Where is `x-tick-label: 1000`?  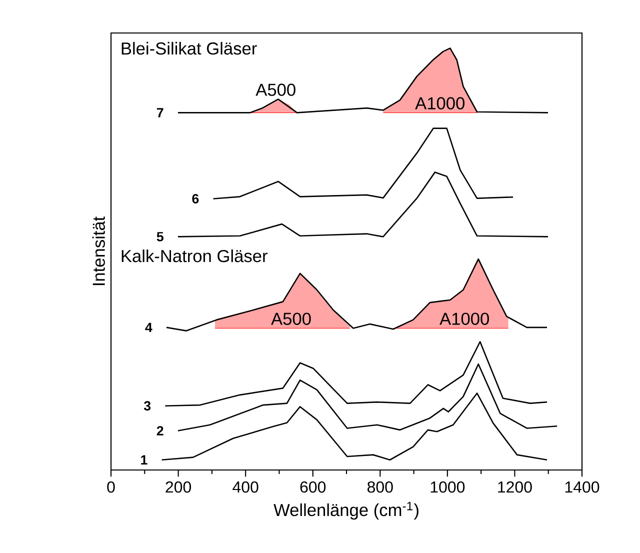
x-tick-label: 1000 is located at coordinates (447, 487).